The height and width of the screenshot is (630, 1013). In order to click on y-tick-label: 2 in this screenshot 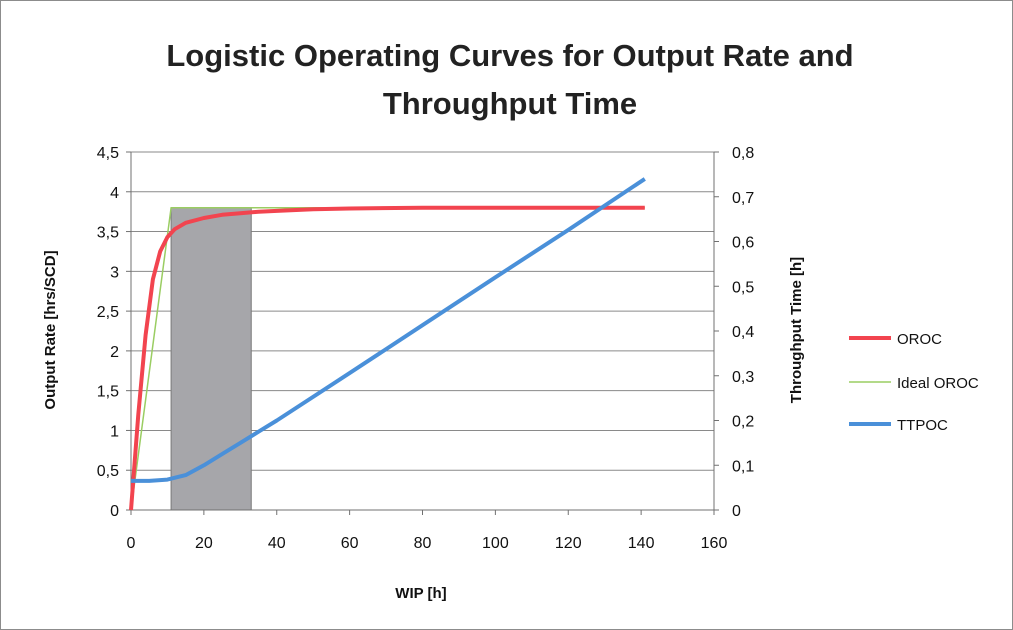, I will do `click(114, 352)`.